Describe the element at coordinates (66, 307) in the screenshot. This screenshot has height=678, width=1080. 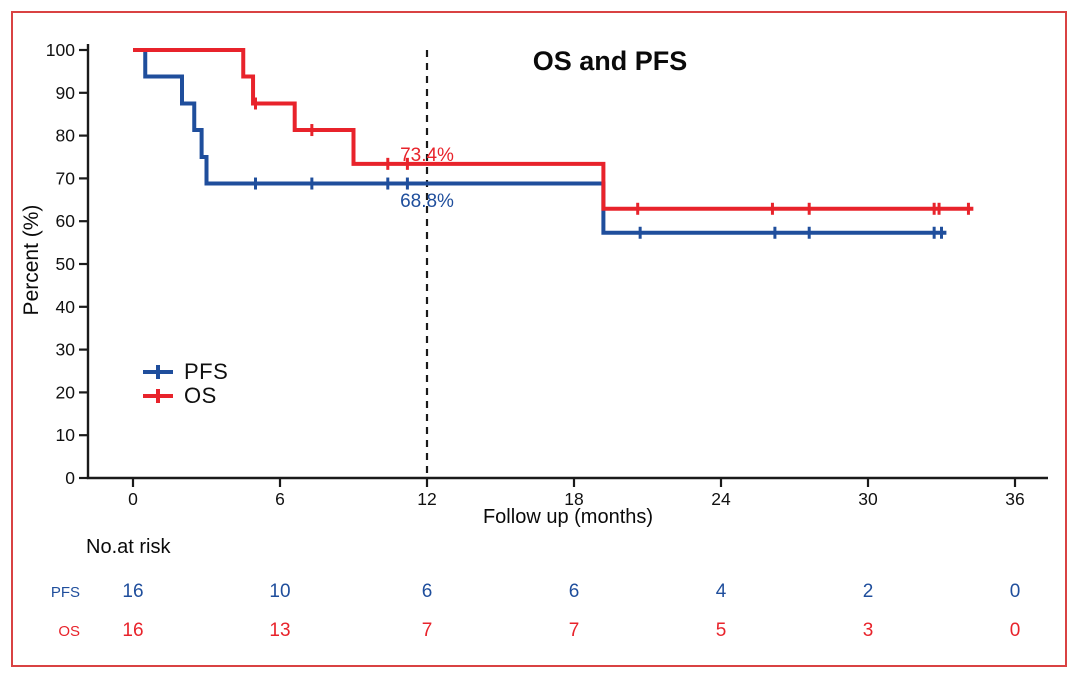
I see `y-tick-label: 40` at that location.